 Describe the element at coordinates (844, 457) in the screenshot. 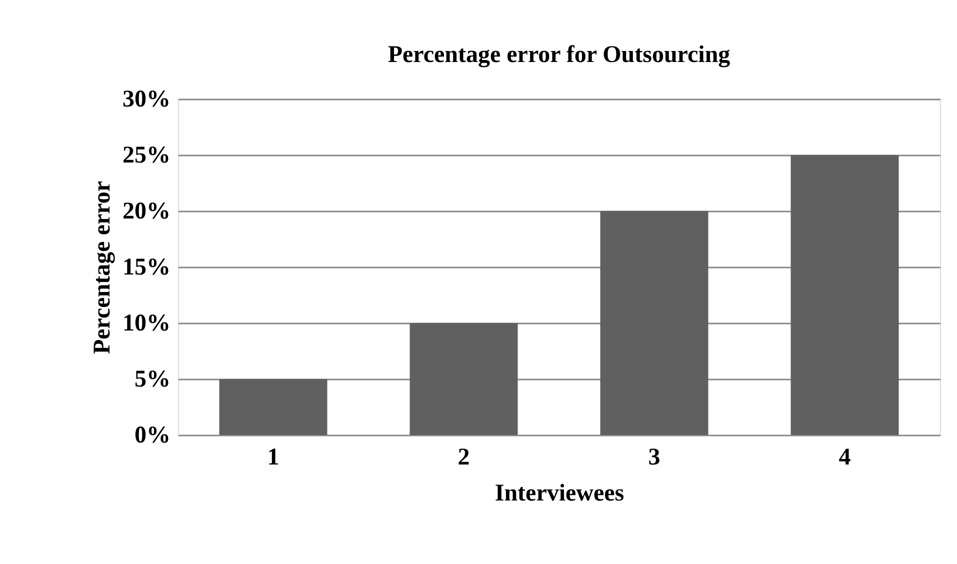

I see `x-tick-label: 4` at that location.